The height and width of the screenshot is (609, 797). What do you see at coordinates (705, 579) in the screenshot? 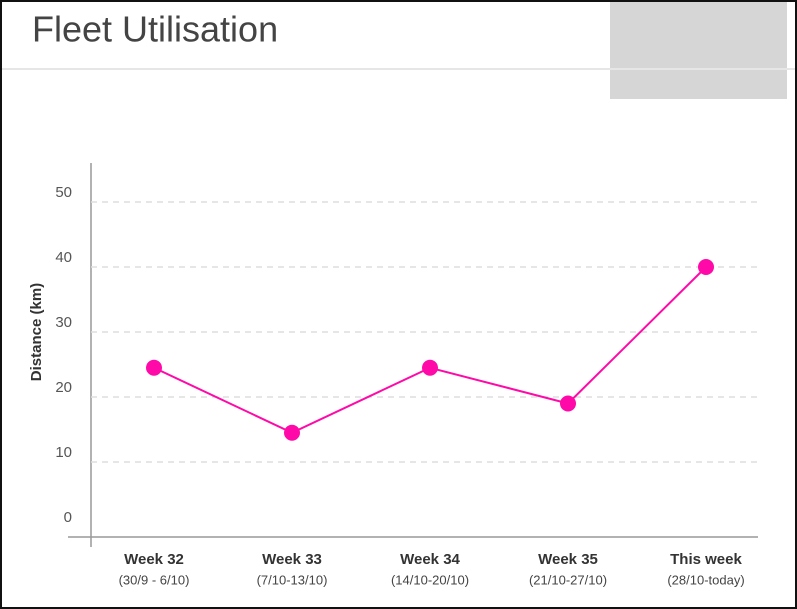
I see `x-tick-sublabel: (28/10-today)` at bounding box center [705, 579].